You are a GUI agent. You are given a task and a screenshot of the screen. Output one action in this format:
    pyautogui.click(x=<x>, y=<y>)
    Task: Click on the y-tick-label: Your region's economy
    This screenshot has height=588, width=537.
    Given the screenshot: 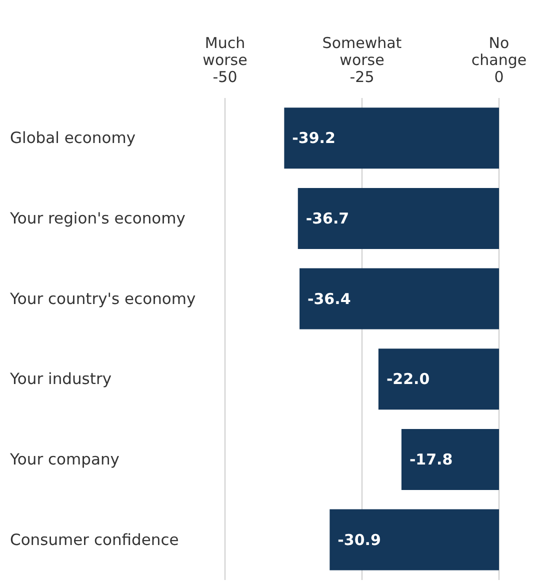 What is the action you would take?
    pyautogui.click(x=97, y=219)
    